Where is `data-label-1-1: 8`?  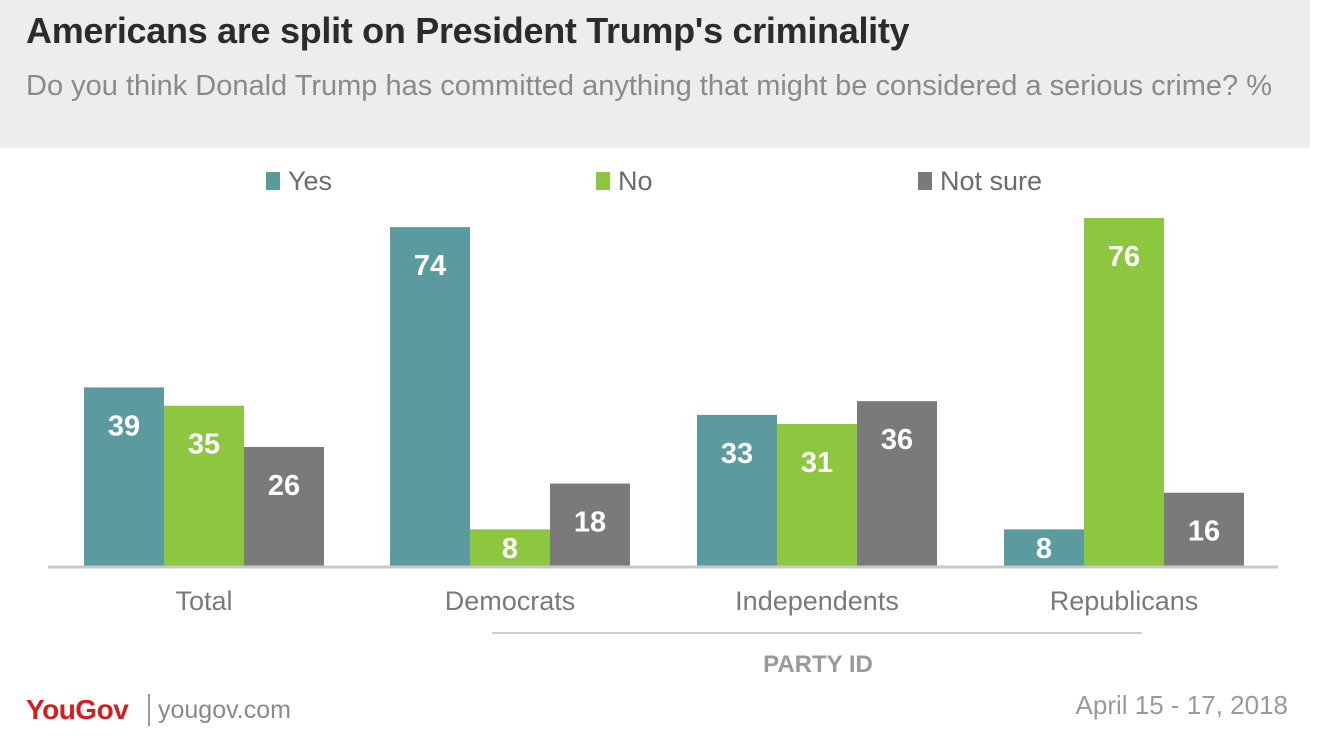 data-label-1-1: 8 is located at coordinates (510, 549).